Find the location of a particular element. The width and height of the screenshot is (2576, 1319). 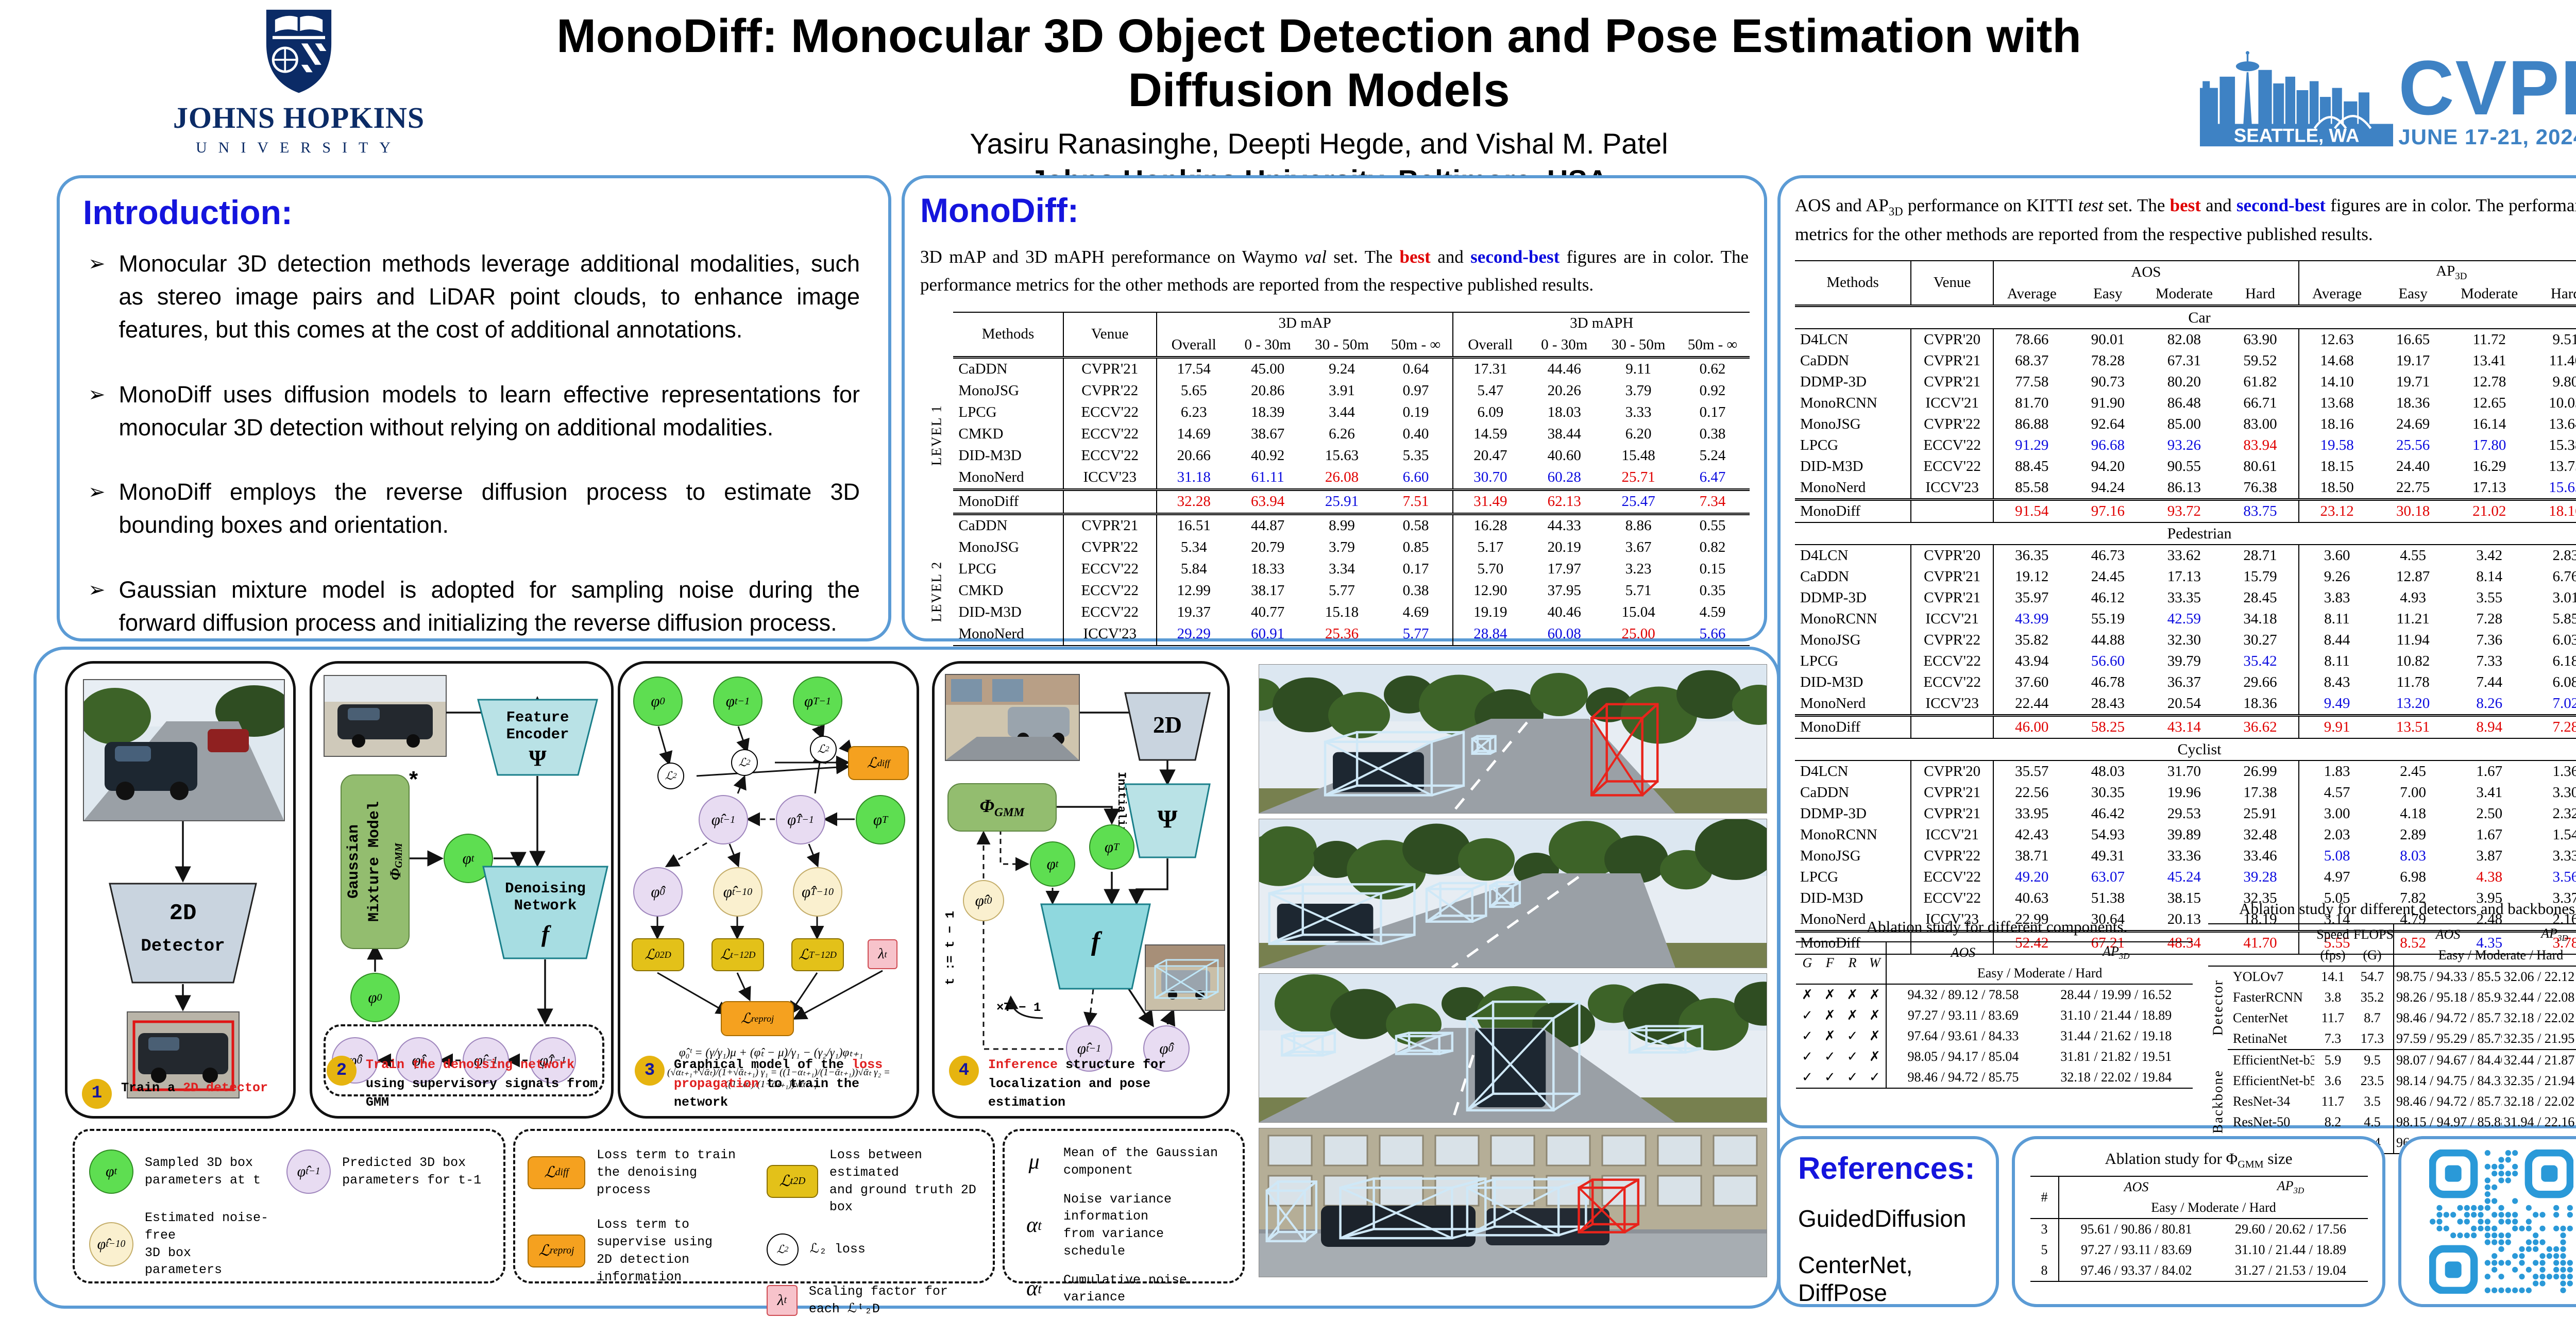

2d-detector-label: 2D is located at coordinates (183, 913).